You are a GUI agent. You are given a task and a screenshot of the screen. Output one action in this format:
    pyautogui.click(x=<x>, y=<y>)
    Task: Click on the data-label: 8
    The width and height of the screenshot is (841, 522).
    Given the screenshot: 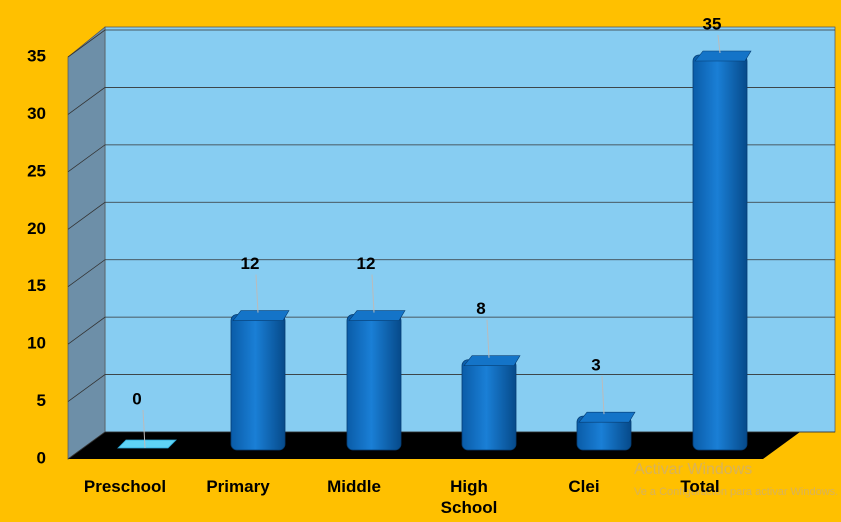 What is the action you would take?
    pyautogui.click(x=480, y=308)
    